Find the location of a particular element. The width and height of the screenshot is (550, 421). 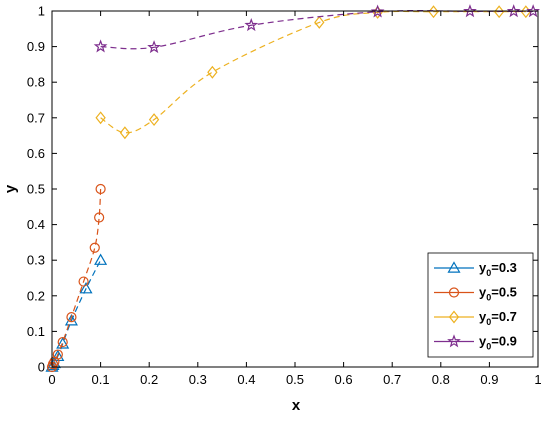

y-tick-label: 0.1 is located at coordinates (36, 331).